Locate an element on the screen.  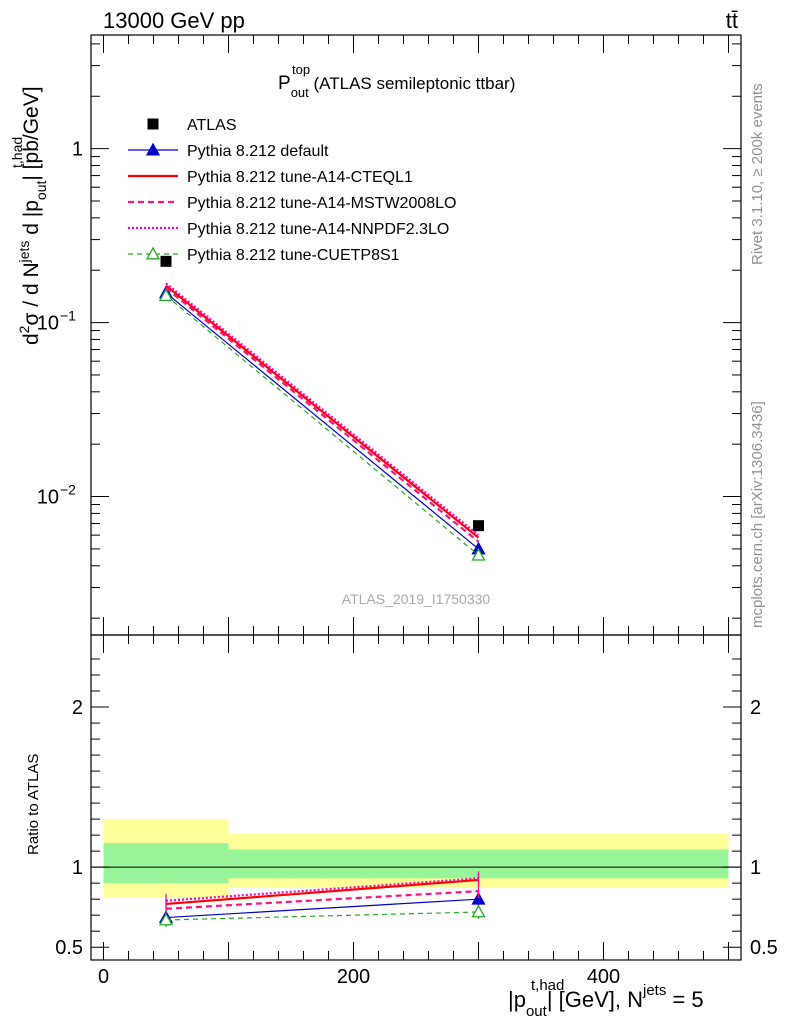
y-tick-label-1: 10 is located at coordinates (48, 324).